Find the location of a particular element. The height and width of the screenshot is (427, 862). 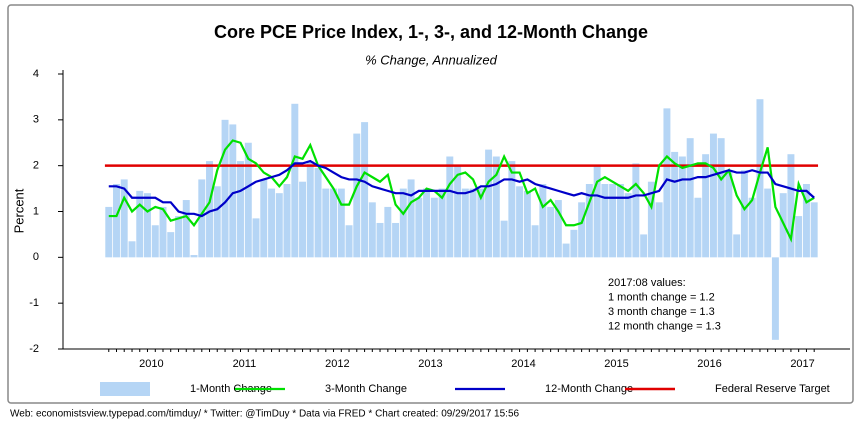

y-tick-label: -1 is located at coordinates (34, 303).